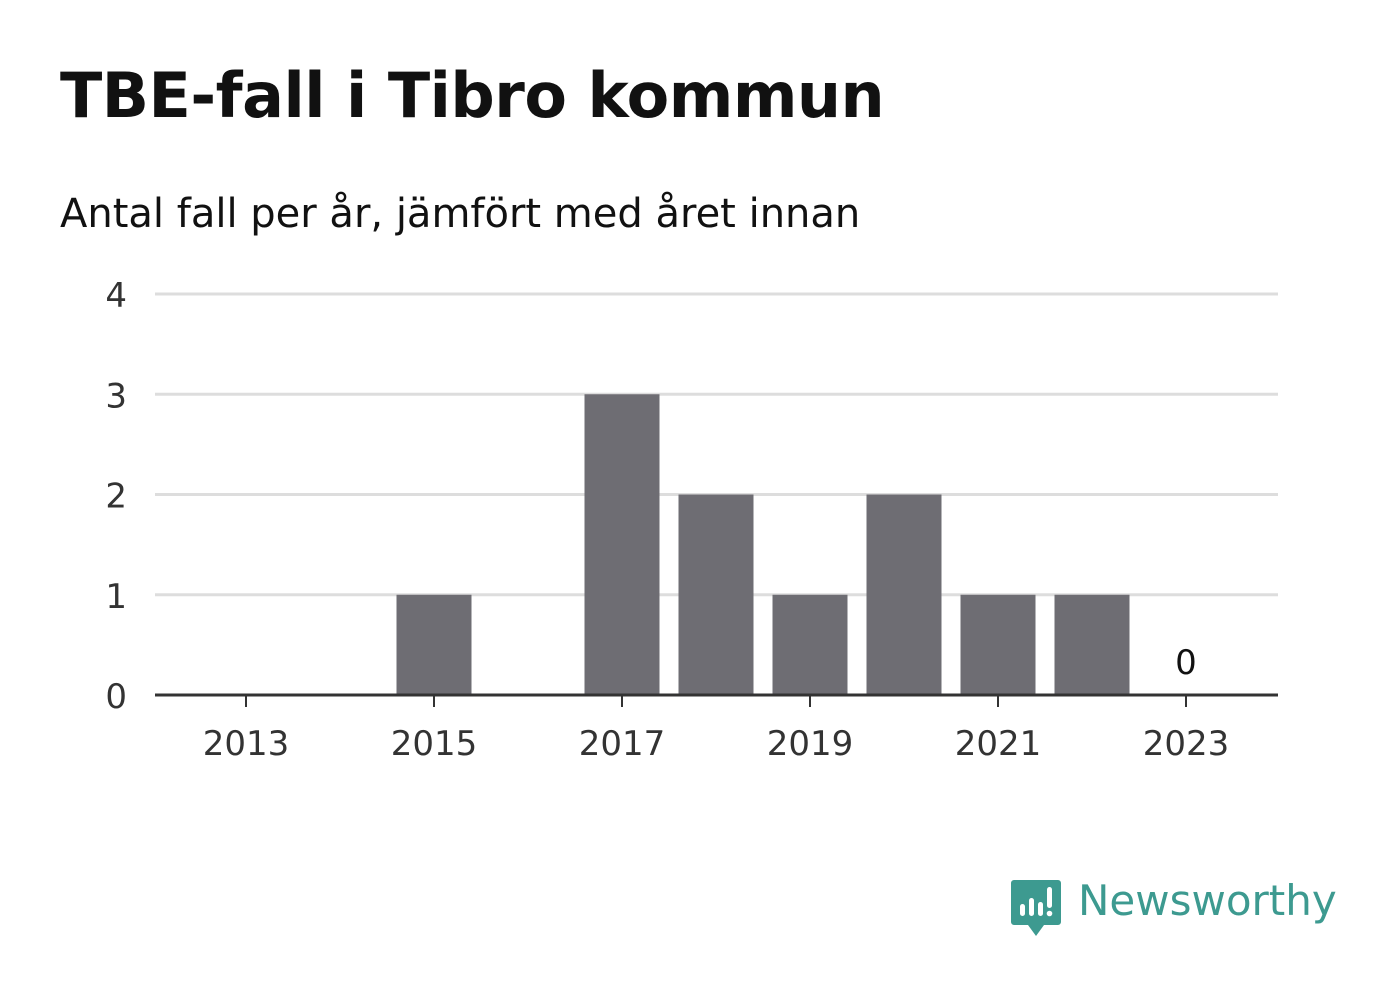 The width and height of the screenshot is (1382, 999). I want to click on y-tick-label: 3, so click(116, 396).